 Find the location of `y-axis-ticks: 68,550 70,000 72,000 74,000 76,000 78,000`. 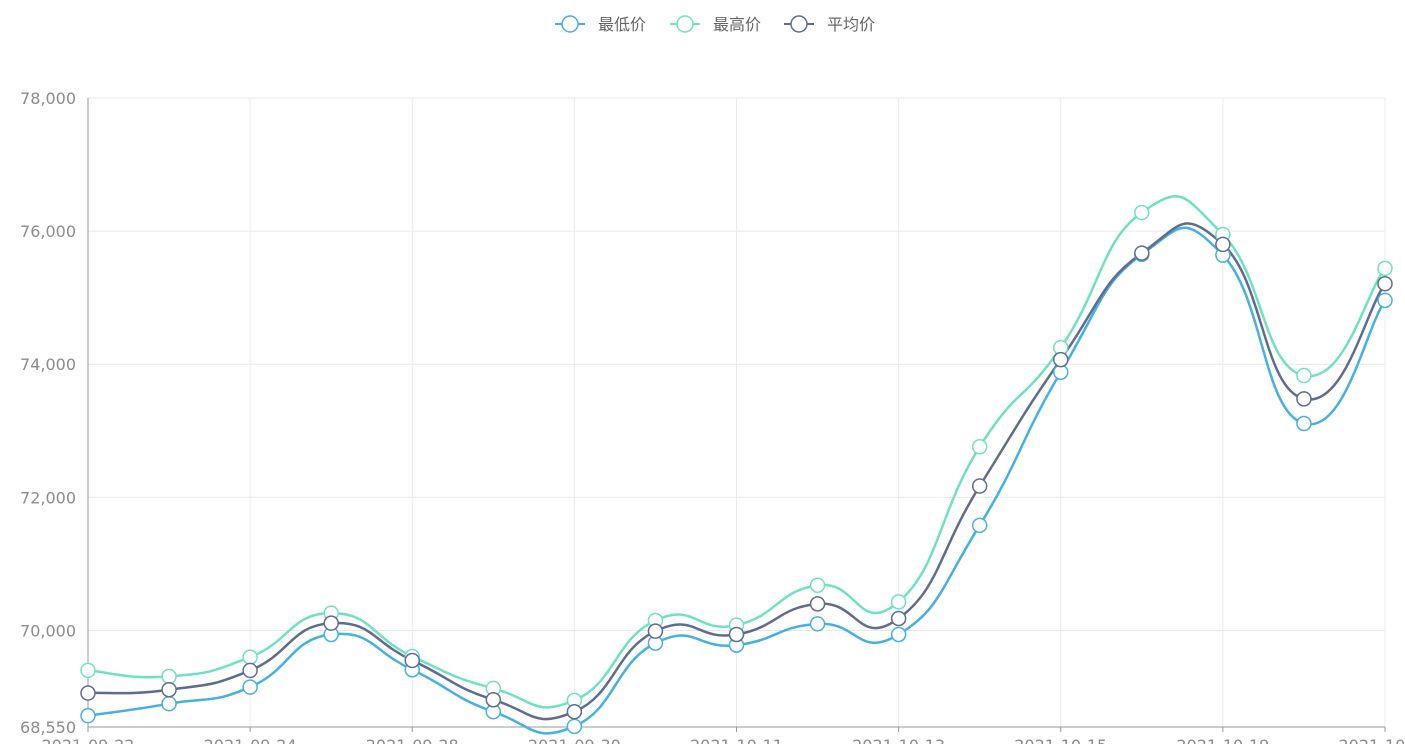

y-axis-ticks: 68,550 70,000 72,000 74,000 76,000 78,000 is located at coordinates (48, 413).